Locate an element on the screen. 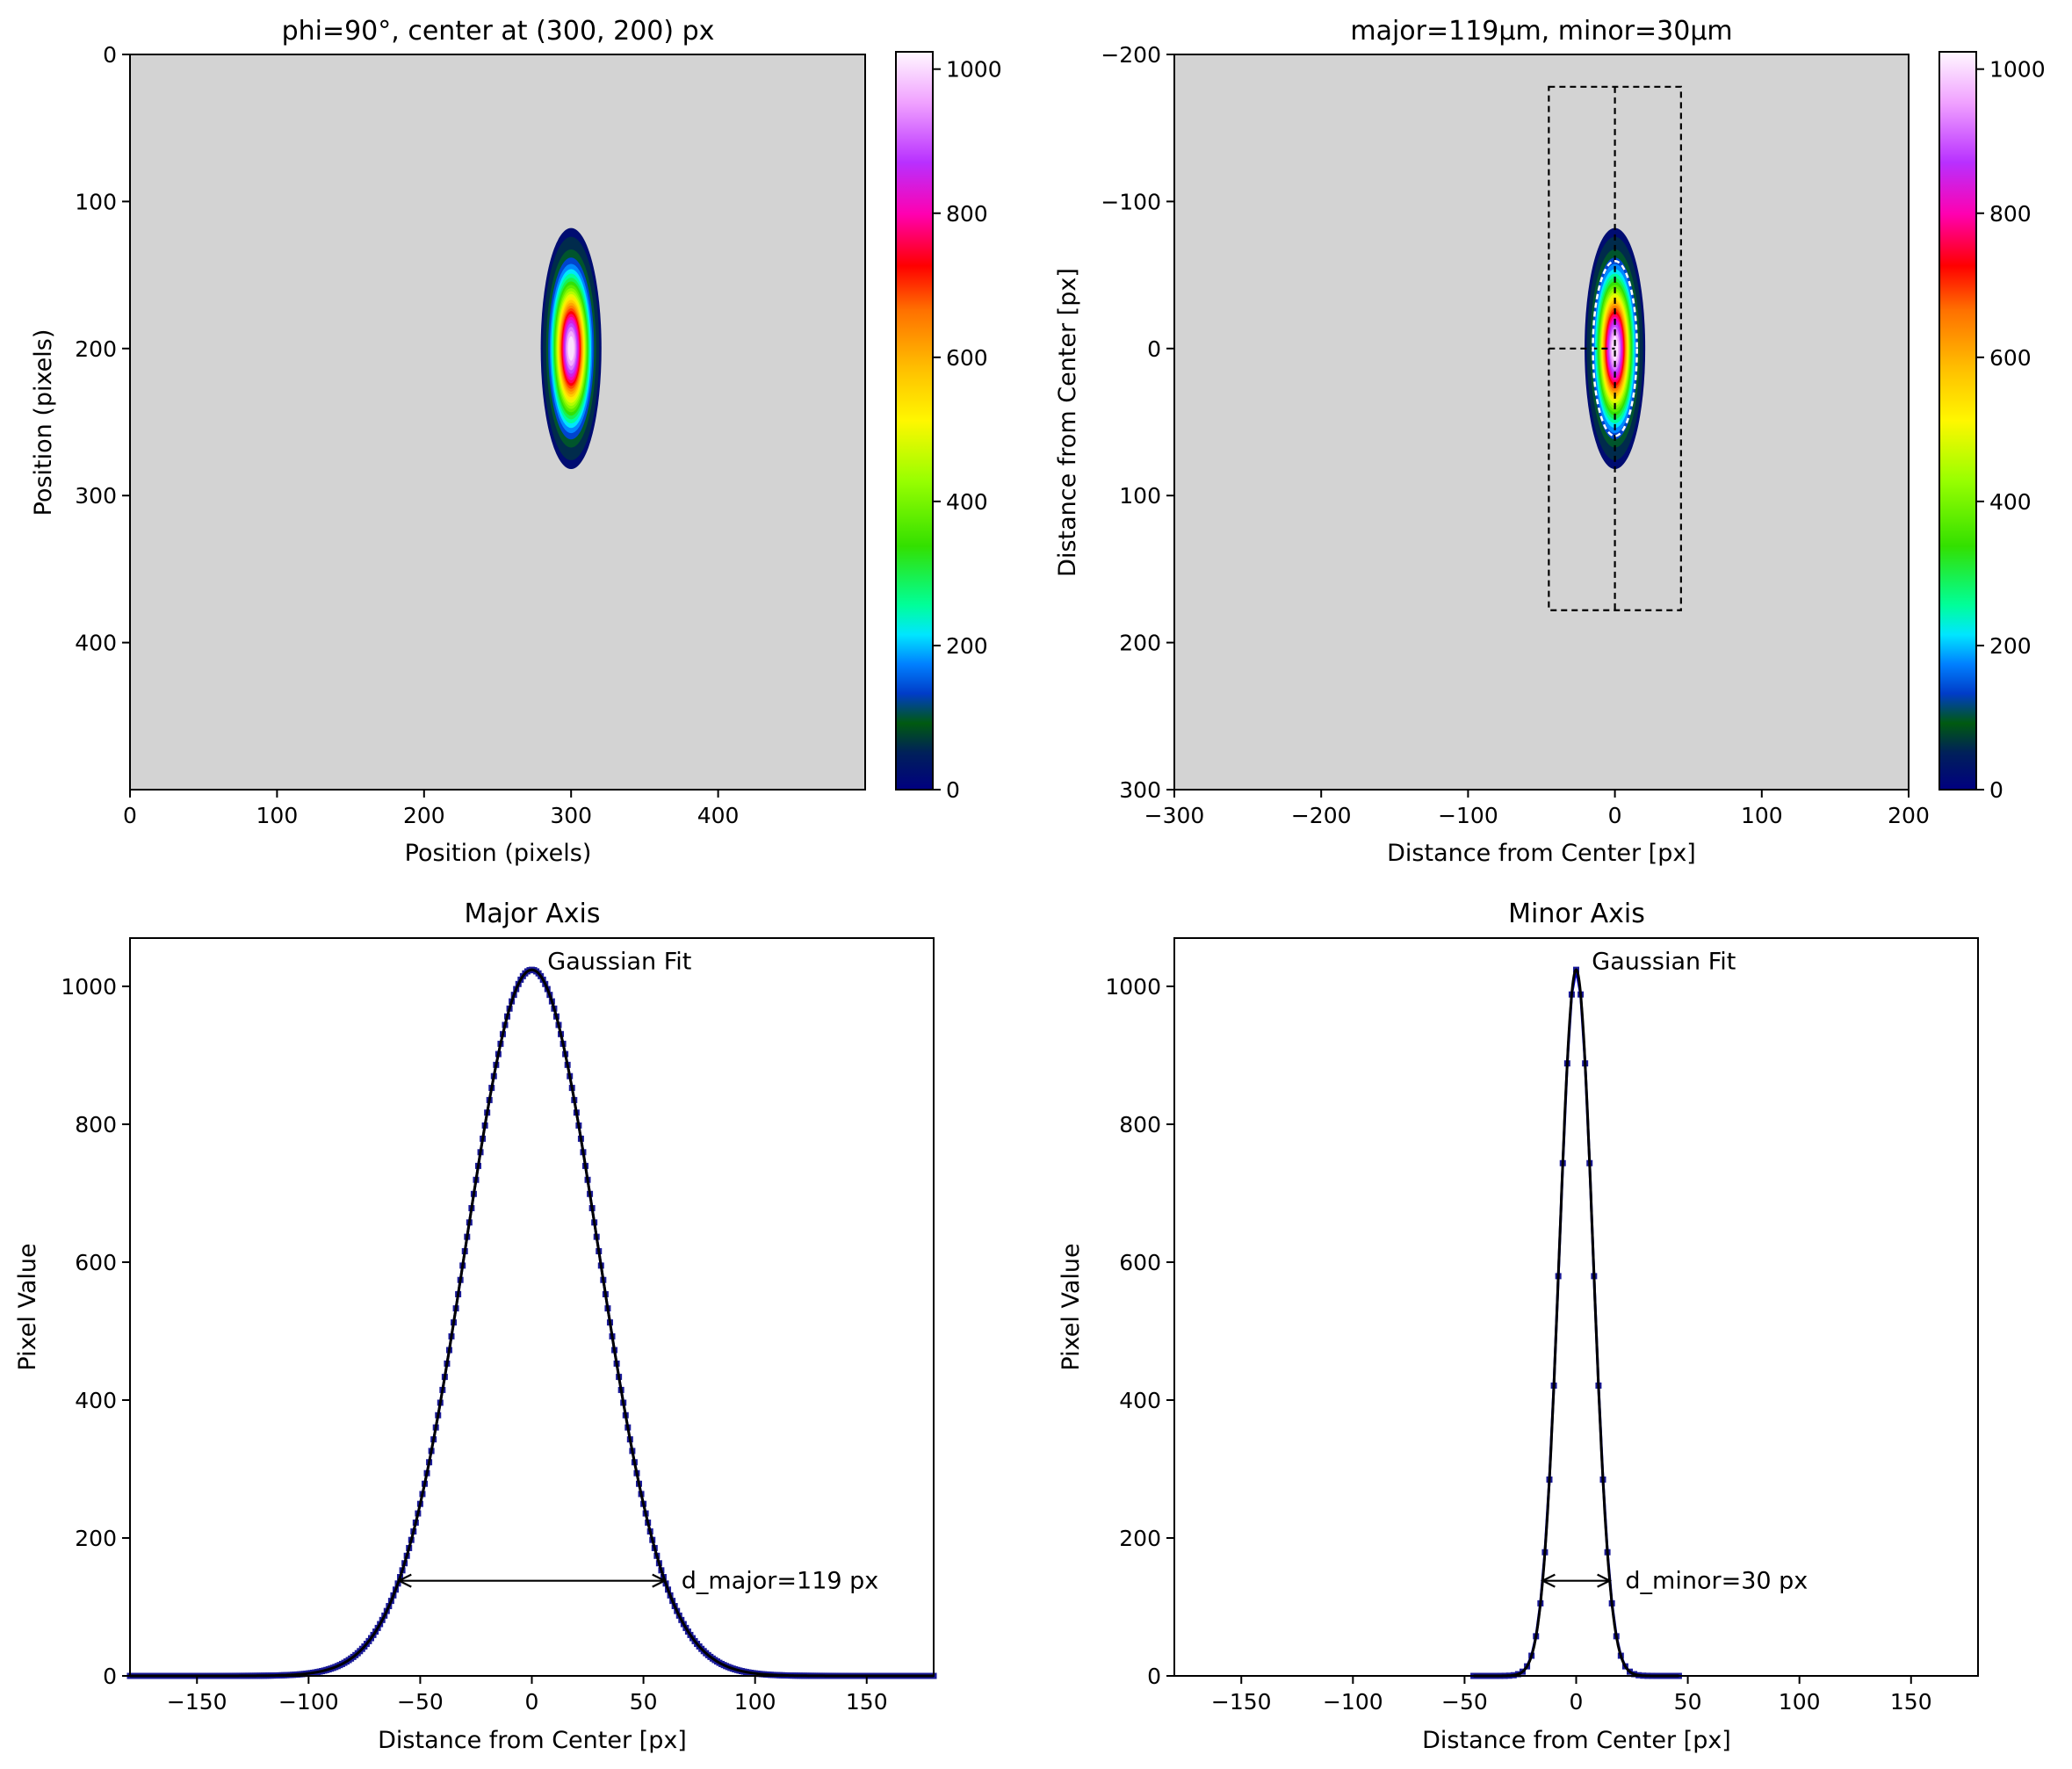 The height and width of the screenshot is (1769, 2072). heatmap-abs-frame is located at coordinates (498, 422).